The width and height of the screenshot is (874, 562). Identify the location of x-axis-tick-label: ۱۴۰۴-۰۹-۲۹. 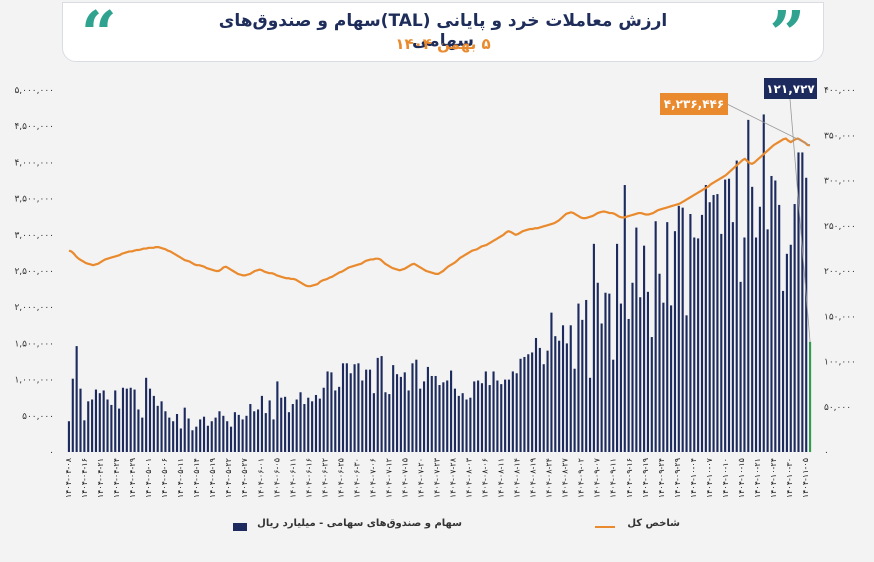
(677, 478).